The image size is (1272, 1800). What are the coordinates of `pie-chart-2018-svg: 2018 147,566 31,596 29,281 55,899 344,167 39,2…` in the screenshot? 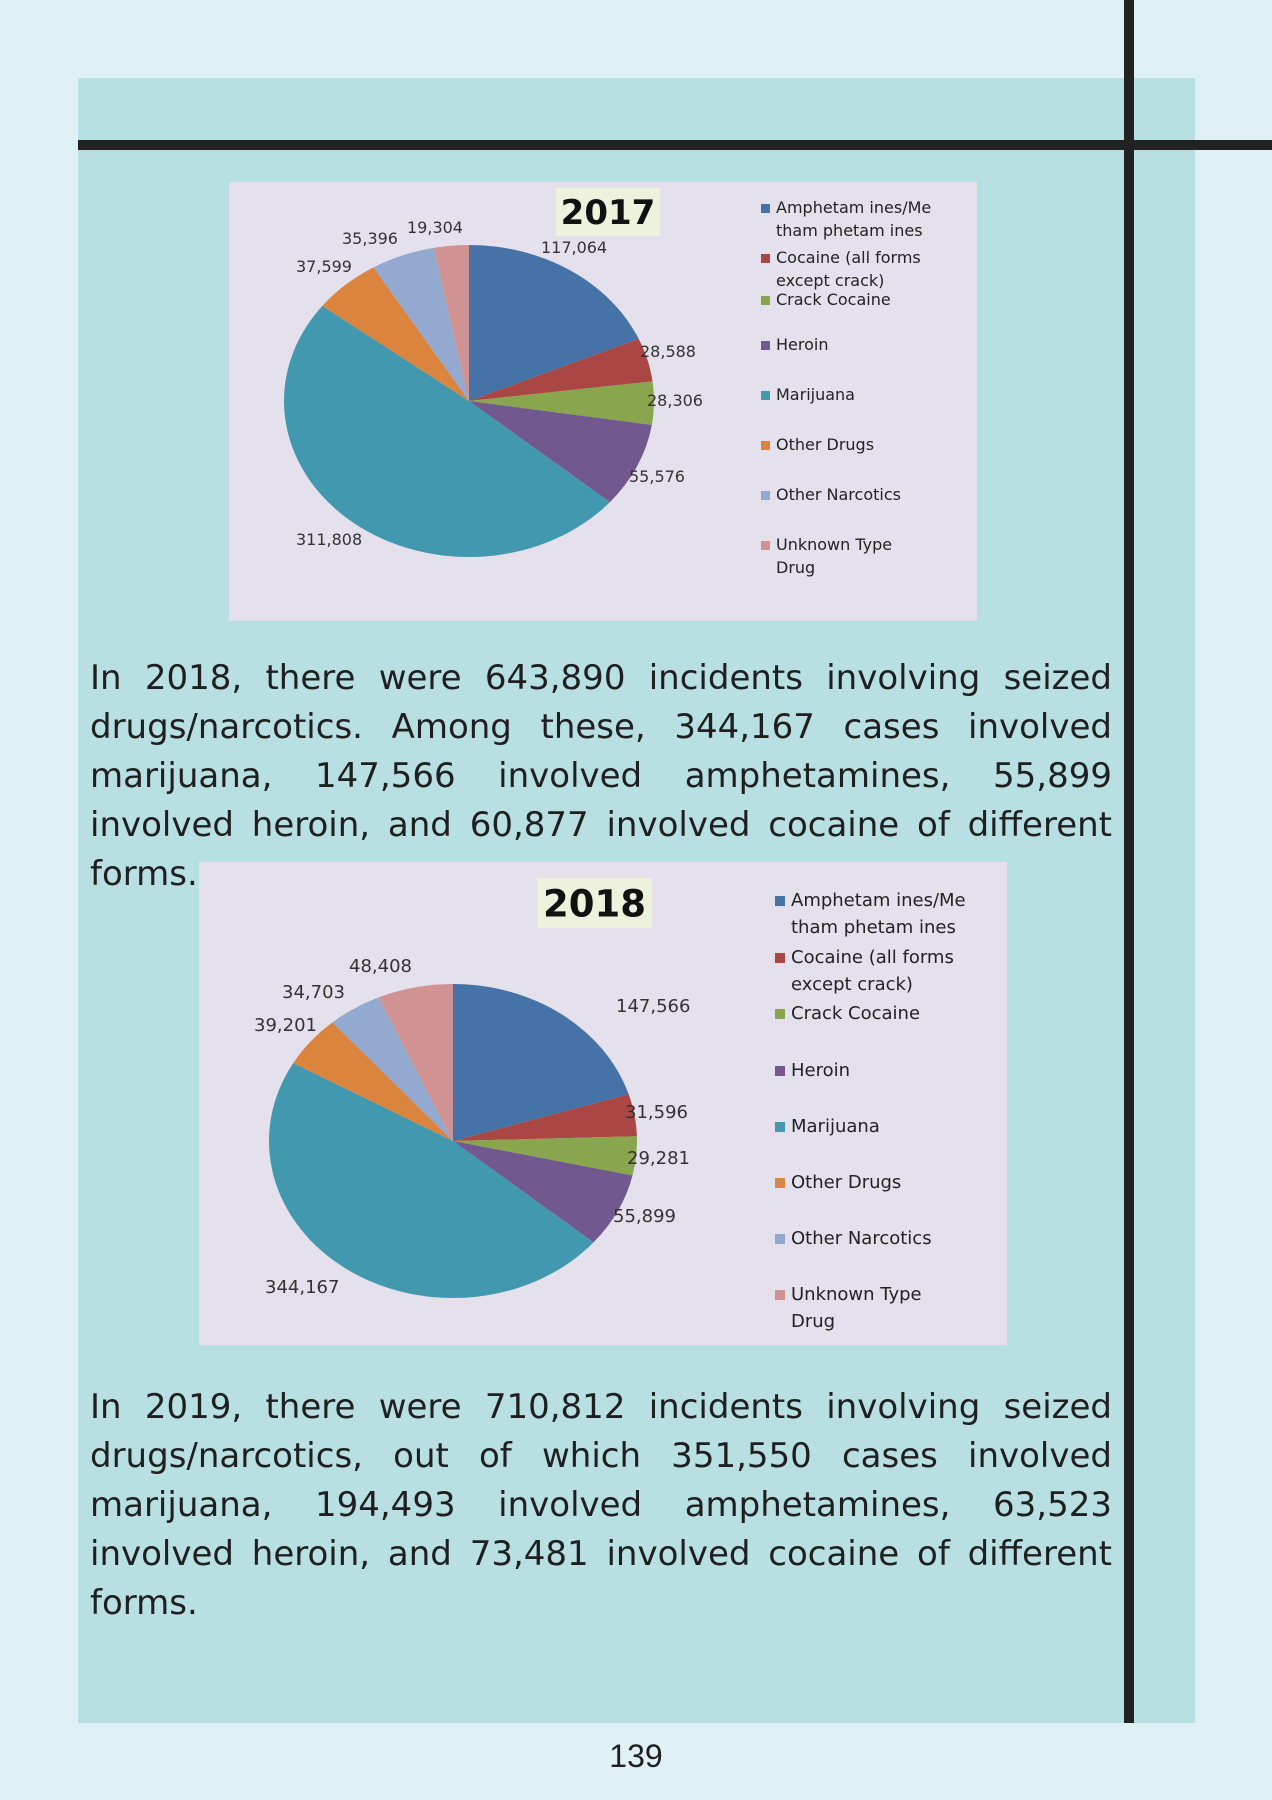 It's located at (610, 1105).